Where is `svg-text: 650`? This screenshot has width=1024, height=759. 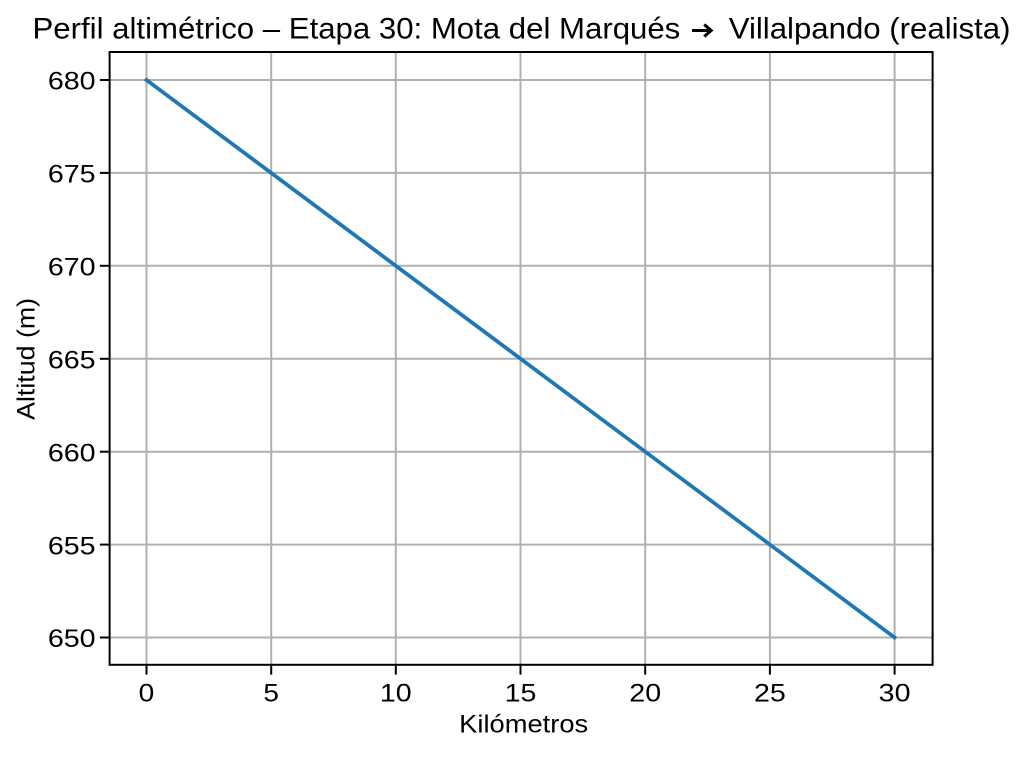
svg-text: 650 is located at coordinates (72, 639).